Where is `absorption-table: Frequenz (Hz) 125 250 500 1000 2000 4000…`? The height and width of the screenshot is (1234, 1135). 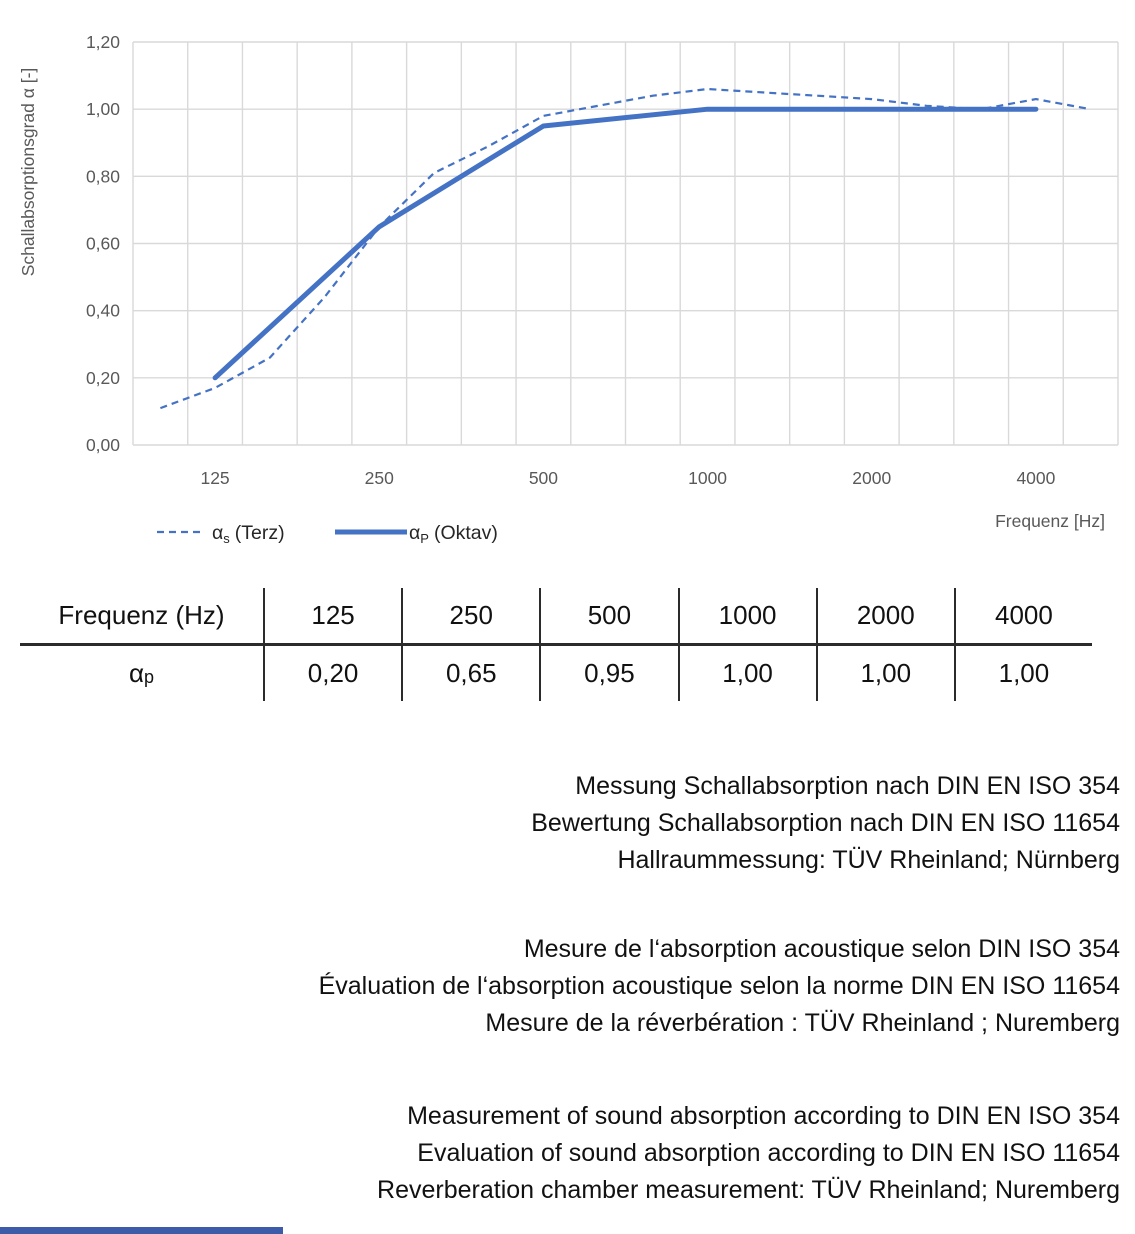 absorption-table: Frequenz (Hz) 125 250 500 1000 2000 4000… is located at coordinates (556, 644).